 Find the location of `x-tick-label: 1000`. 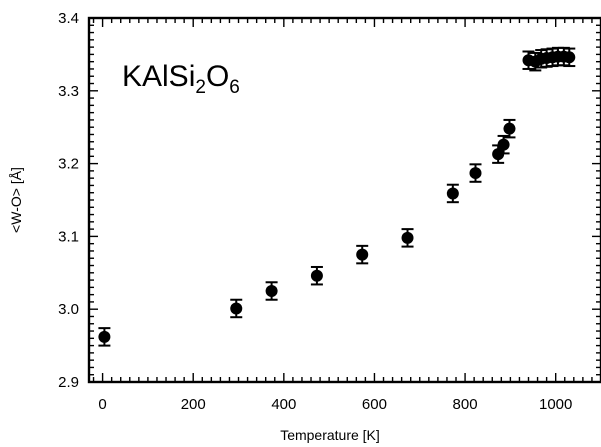

x-tick-label: 1000 is located at coordinates (555, 404).